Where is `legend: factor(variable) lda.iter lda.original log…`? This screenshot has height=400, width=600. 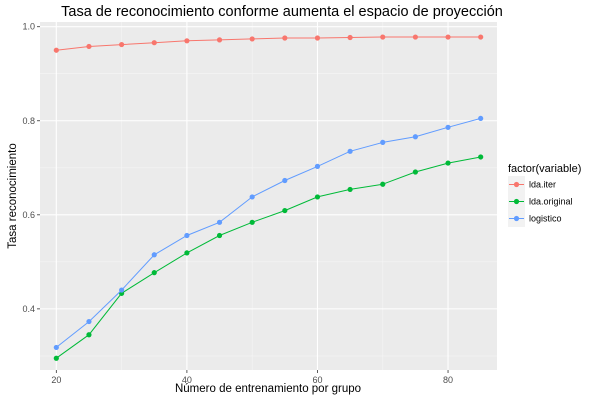 legend: factor(variable) lda.iter lda.original log… is located at coordinates (544, 195).